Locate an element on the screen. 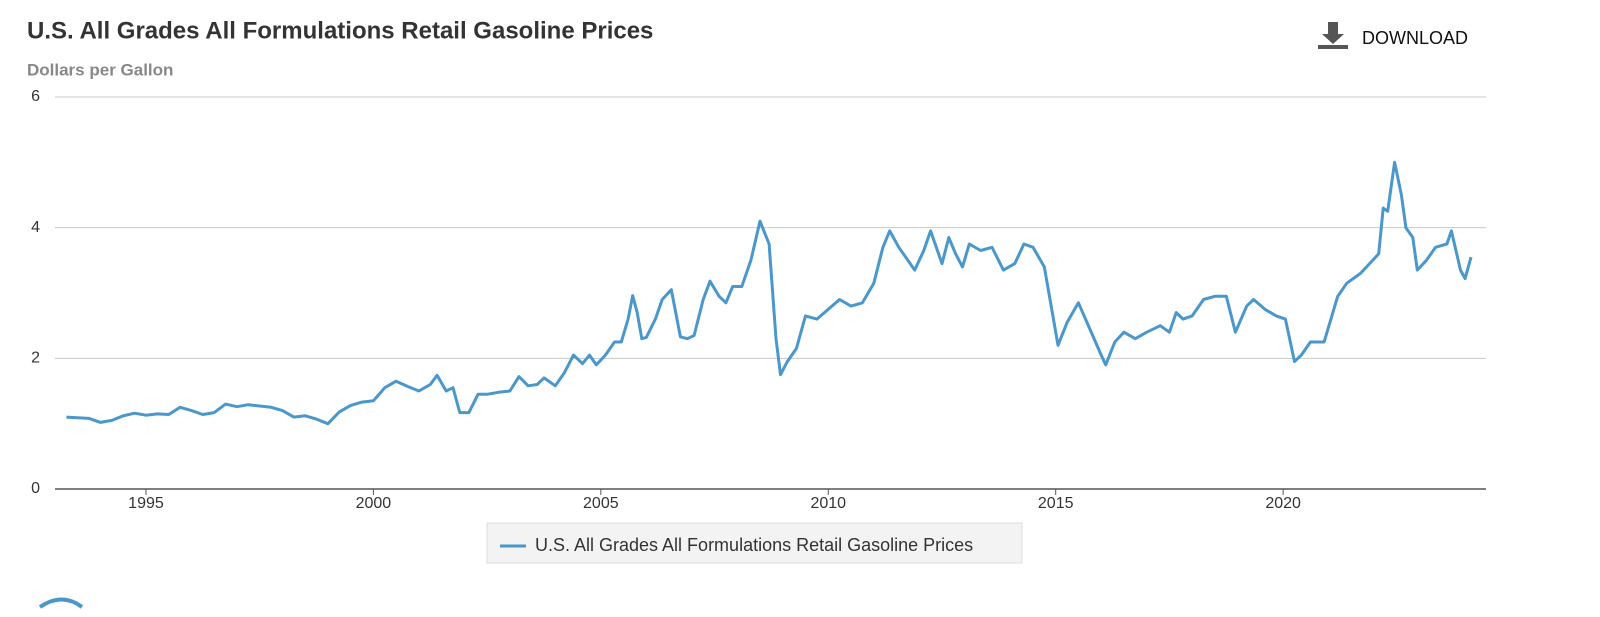 The width and height of the screenshot is (1600, 617). y-tick-label: 0 is located at coordinates (35, 488).